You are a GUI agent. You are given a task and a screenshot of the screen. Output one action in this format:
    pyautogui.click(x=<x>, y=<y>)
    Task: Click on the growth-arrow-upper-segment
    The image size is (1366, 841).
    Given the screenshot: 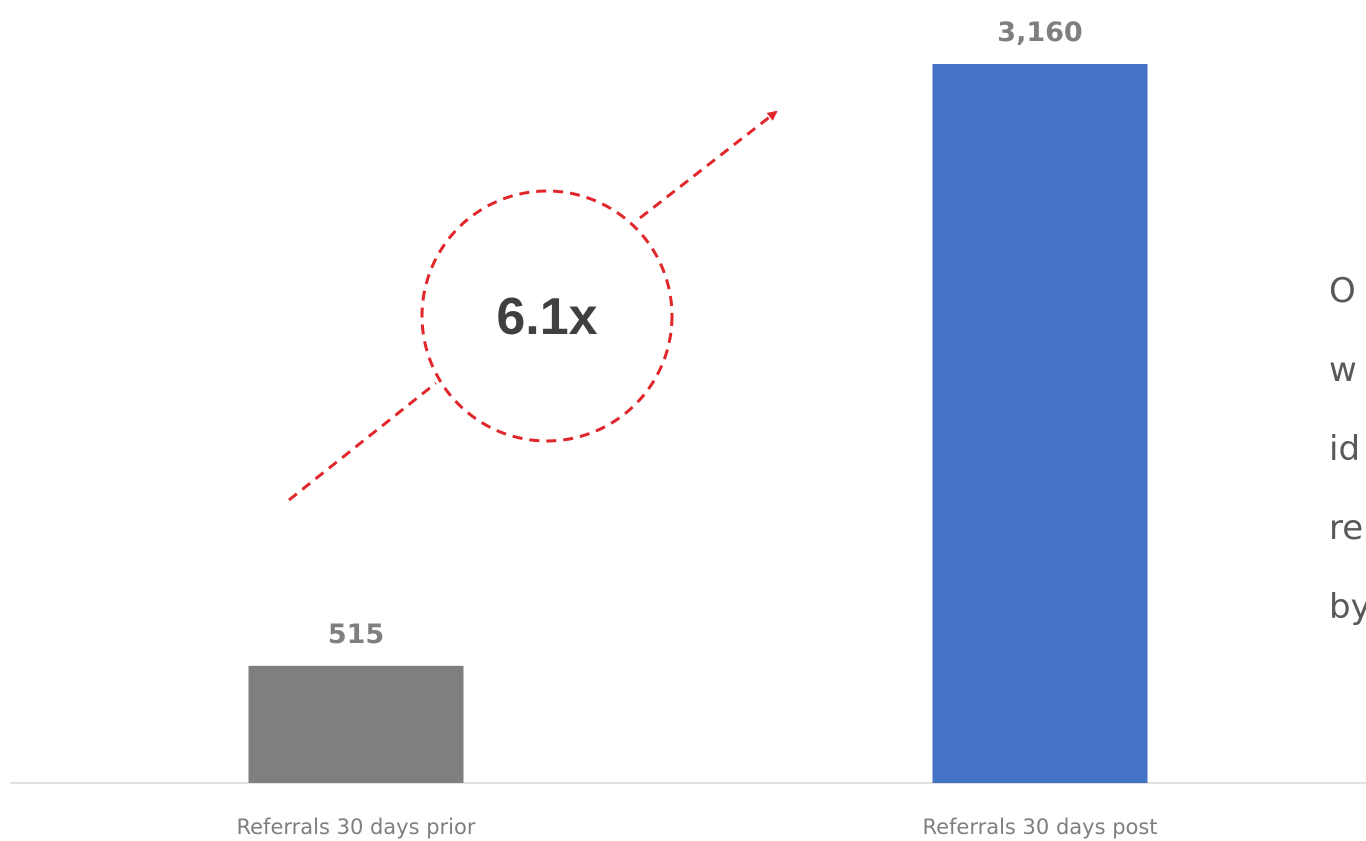 What is the action you would take?
    pyautogui.click(x=708, y=165)
    